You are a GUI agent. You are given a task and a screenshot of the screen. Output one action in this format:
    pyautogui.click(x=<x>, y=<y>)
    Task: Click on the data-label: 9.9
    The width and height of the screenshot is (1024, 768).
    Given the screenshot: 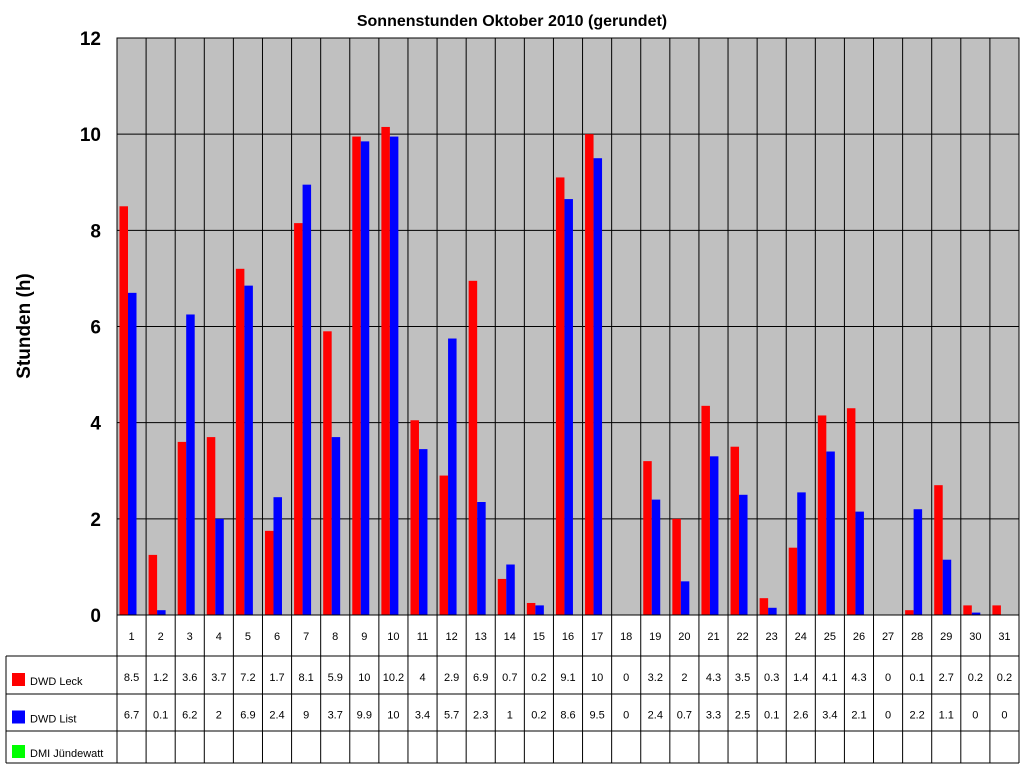 What is the action you would take?
    pyautogui.click(x=364, y=716)
    